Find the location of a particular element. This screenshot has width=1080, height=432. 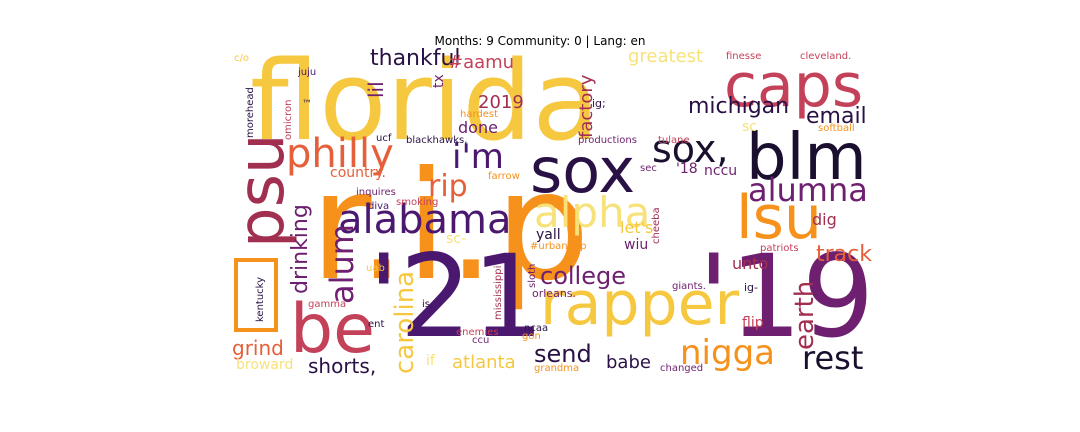

word-blm: blm is located at coordinates (806, 158).